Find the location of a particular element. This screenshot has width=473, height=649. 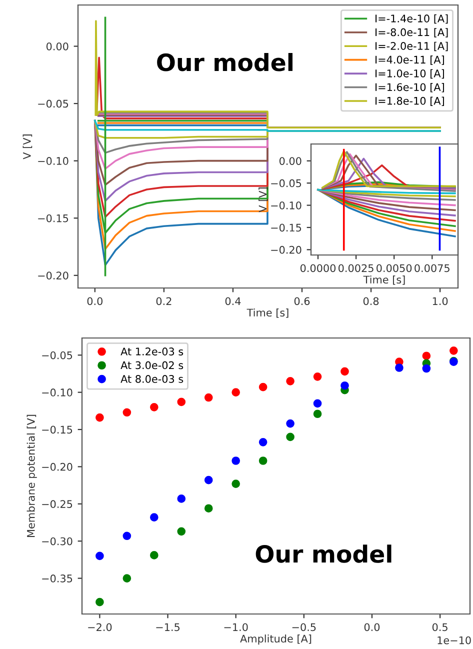

x-tick-label: −0.5 is located at coordinates (304, 627).